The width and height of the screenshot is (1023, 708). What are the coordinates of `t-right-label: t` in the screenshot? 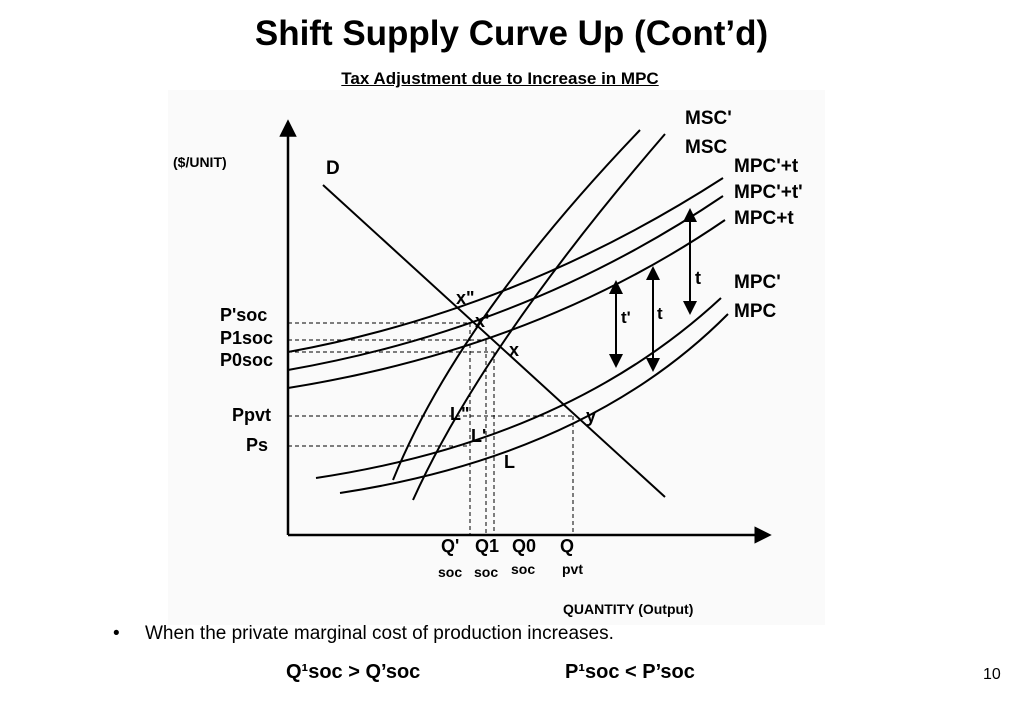 It's located at (698, 278).